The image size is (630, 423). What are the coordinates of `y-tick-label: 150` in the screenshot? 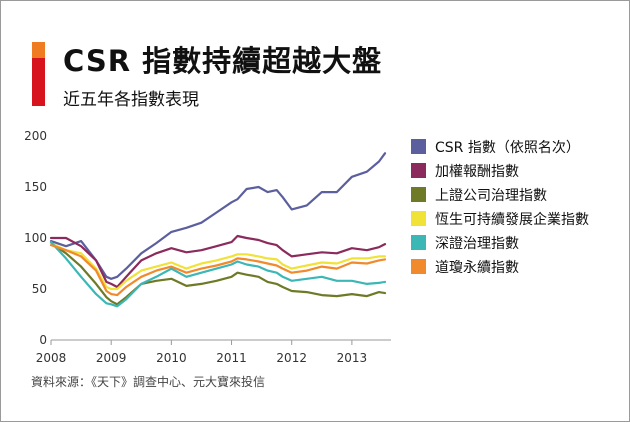 It's located at (35, 187).